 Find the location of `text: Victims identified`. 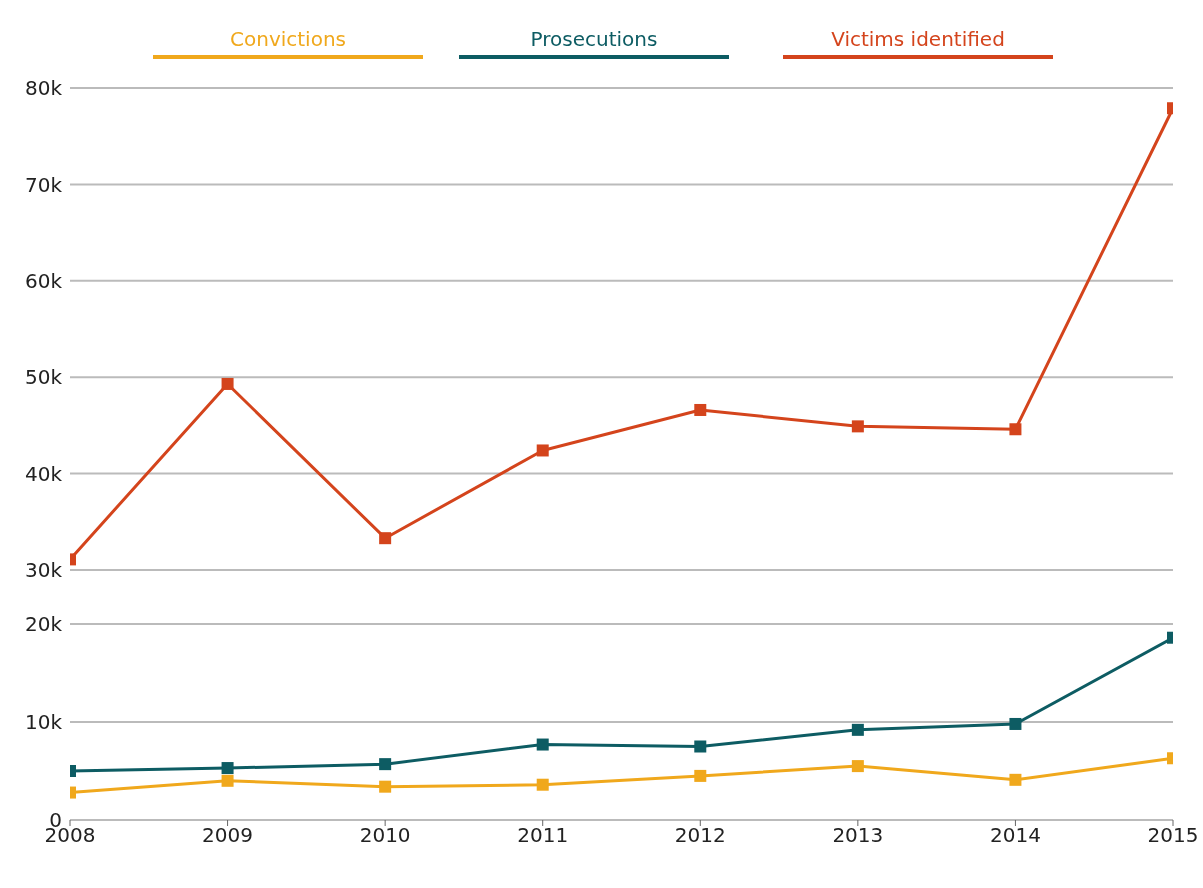

text: Victims identified is located at coordinates (918, 39).